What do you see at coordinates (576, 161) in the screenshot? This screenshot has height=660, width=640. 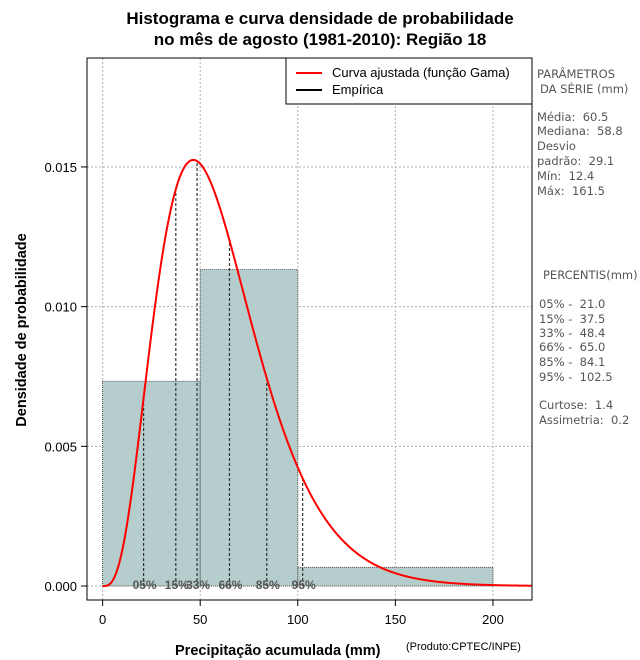 I see `stat-sd-line-2: padrão: 29.1` at bounding box center [576, 161].